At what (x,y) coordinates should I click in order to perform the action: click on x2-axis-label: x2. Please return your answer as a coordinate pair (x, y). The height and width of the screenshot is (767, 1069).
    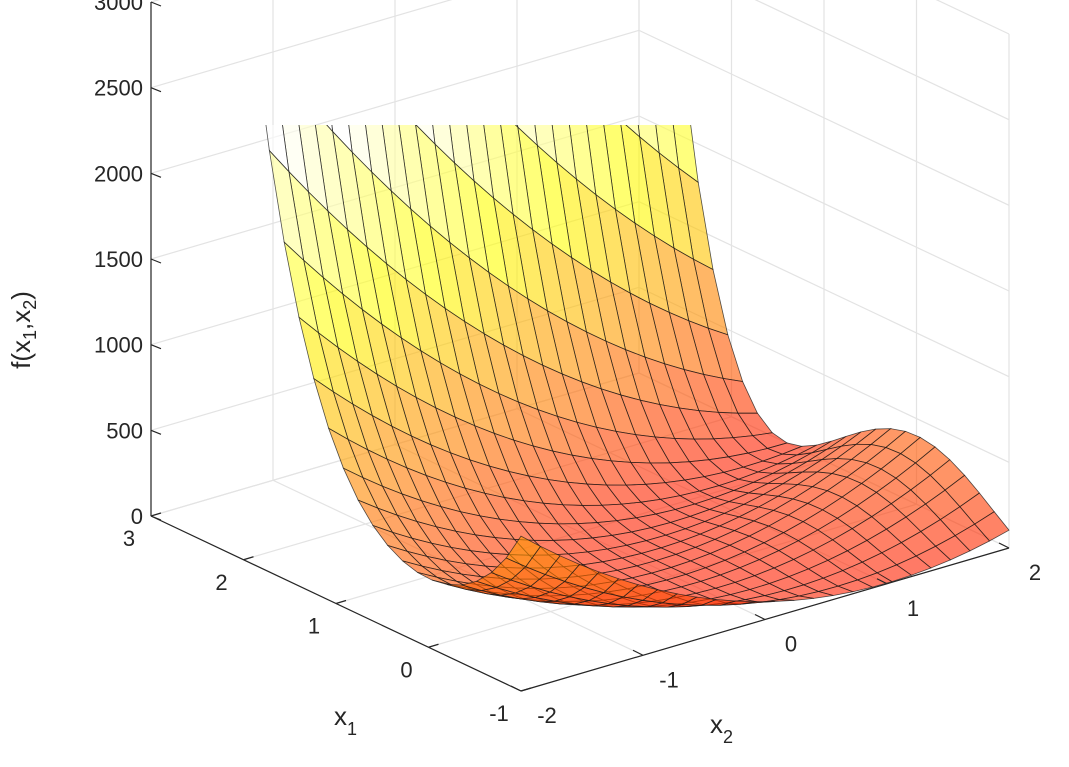
    Looking at the image, I should click on (721, 728).